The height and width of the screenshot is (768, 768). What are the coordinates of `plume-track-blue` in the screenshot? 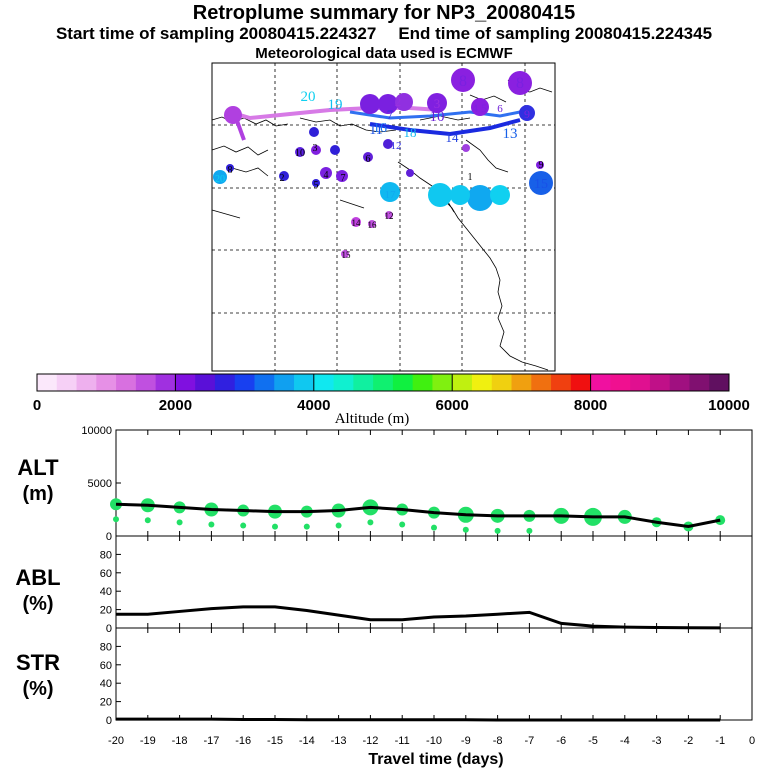 It's located at (435, 115).